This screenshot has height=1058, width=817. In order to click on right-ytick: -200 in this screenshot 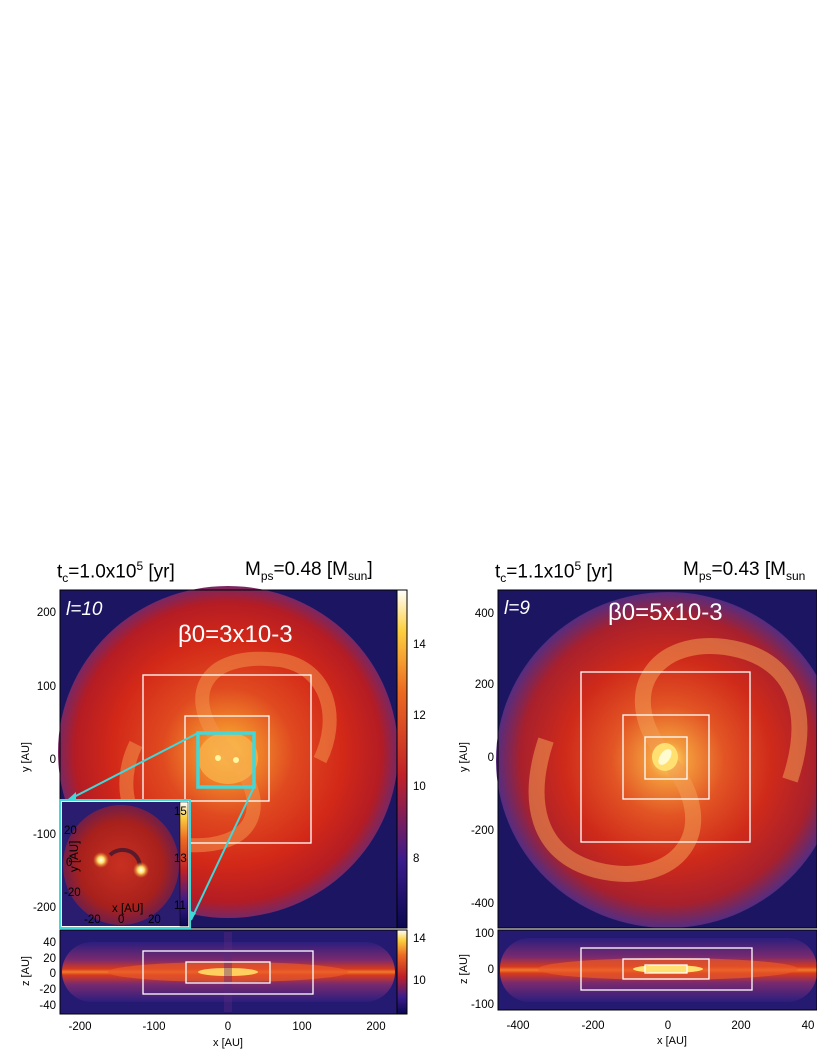, I will do `click(482, 831)`.